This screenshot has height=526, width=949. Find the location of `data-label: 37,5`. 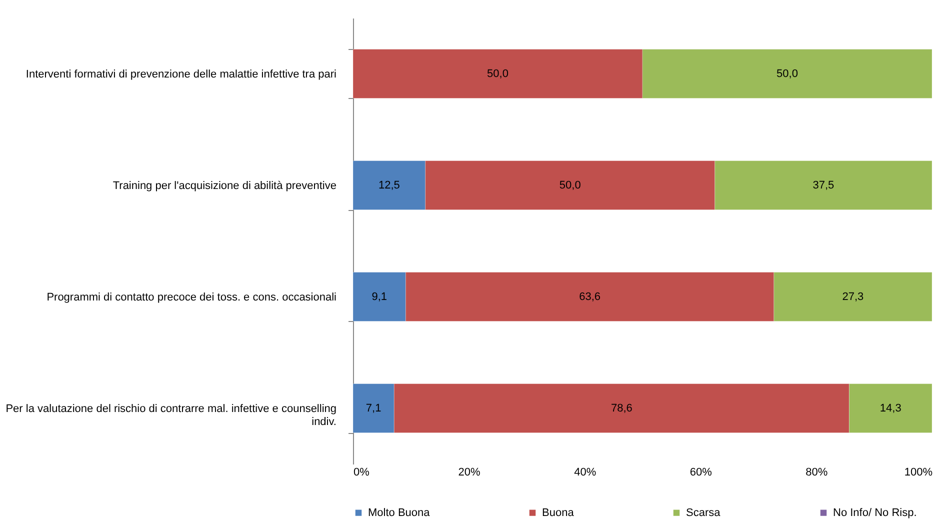

data-label: 37,5 is located at coordinates (823, 185).